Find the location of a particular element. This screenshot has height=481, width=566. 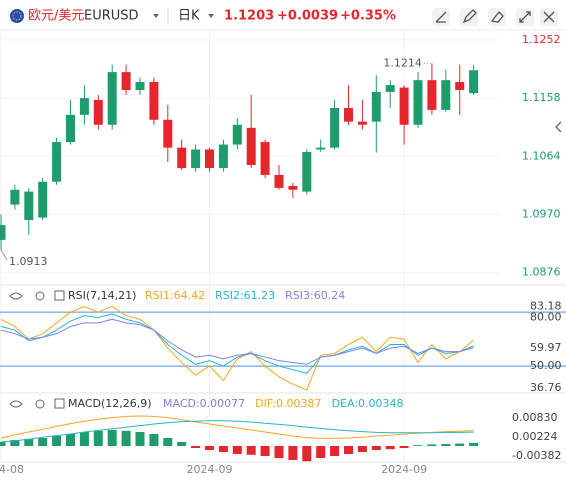

fullscreen-icon is located at coordinates (525, 17).